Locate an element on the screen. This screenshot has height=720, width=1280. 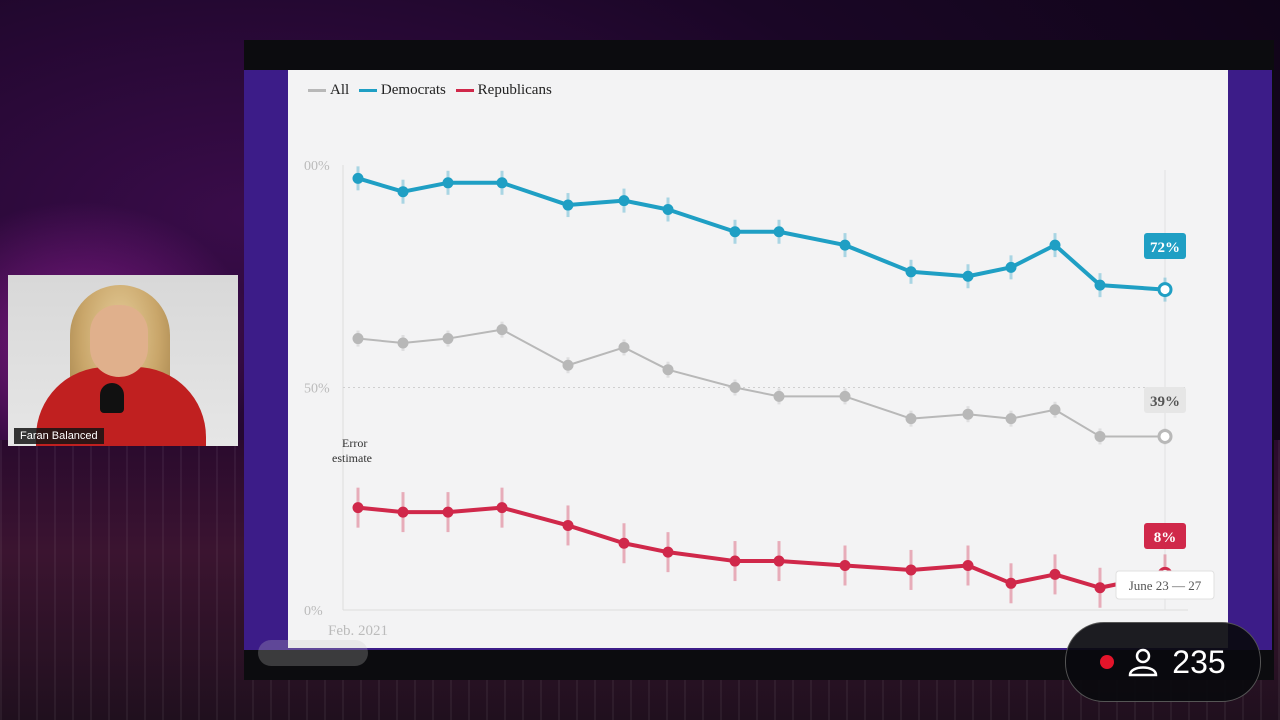
end-label-democrats-box is located at coordinates (1165, 246).